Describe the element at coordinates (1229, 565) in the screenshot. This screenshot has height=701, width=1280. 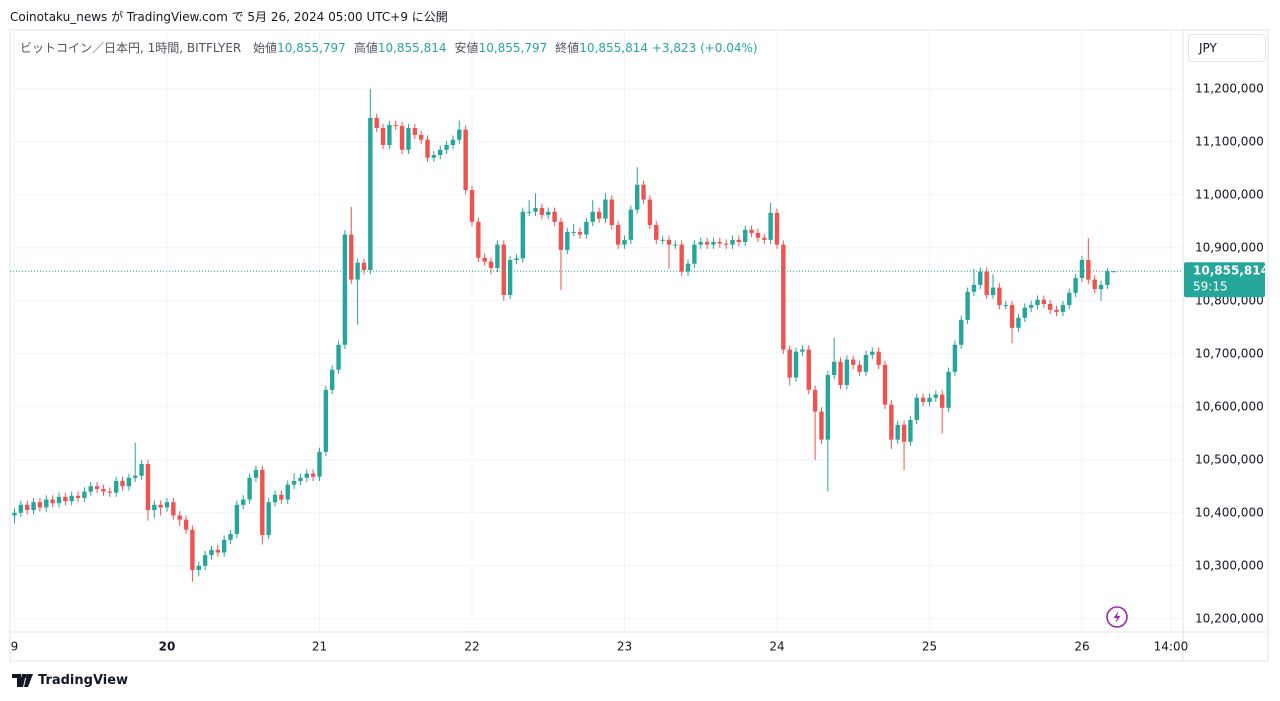
I see `y-tick-label: 10,300,000` at that location.